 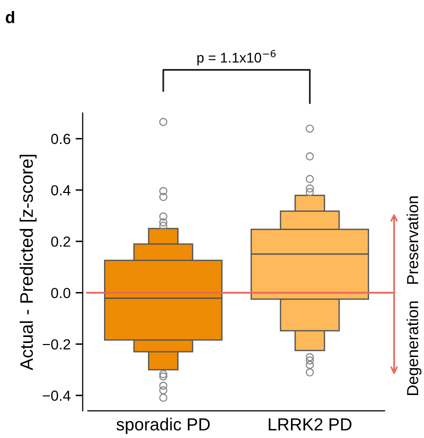 What do you see at coordinates (60, 241) in the screenshot?
I see `y-tick-label: 0.2` at bounding box center [60, 241].